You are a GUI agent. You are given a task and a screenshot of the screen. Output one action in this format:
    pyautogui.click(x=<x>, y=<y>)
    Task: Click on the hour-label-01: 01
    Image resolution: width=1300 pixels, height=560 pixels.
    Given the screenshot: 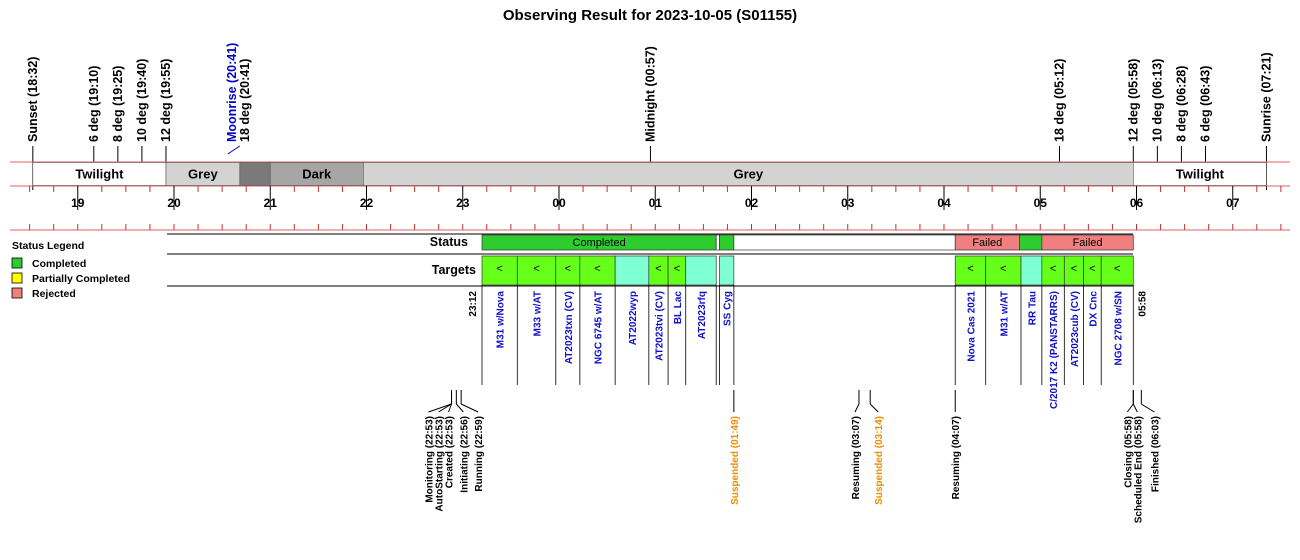 What is the action you would take?
    pyautogui.click(x=656, y=203)
    